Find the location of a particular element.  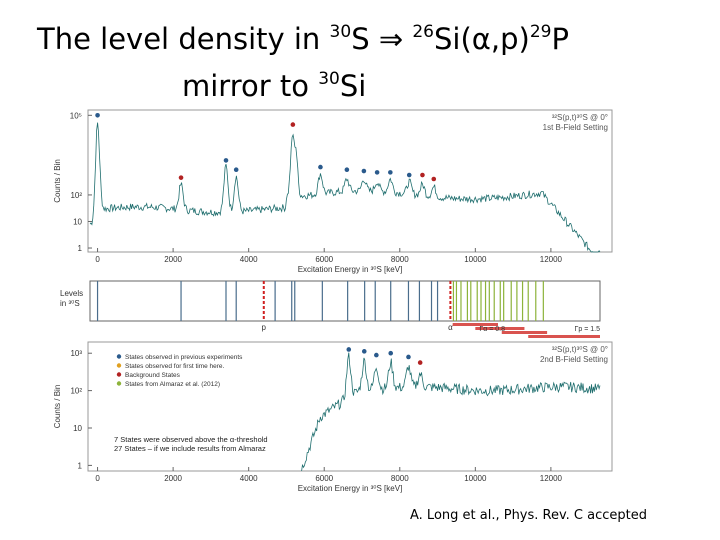

legend-entry: States observed for first time here. is located at coordinates (175, 366).